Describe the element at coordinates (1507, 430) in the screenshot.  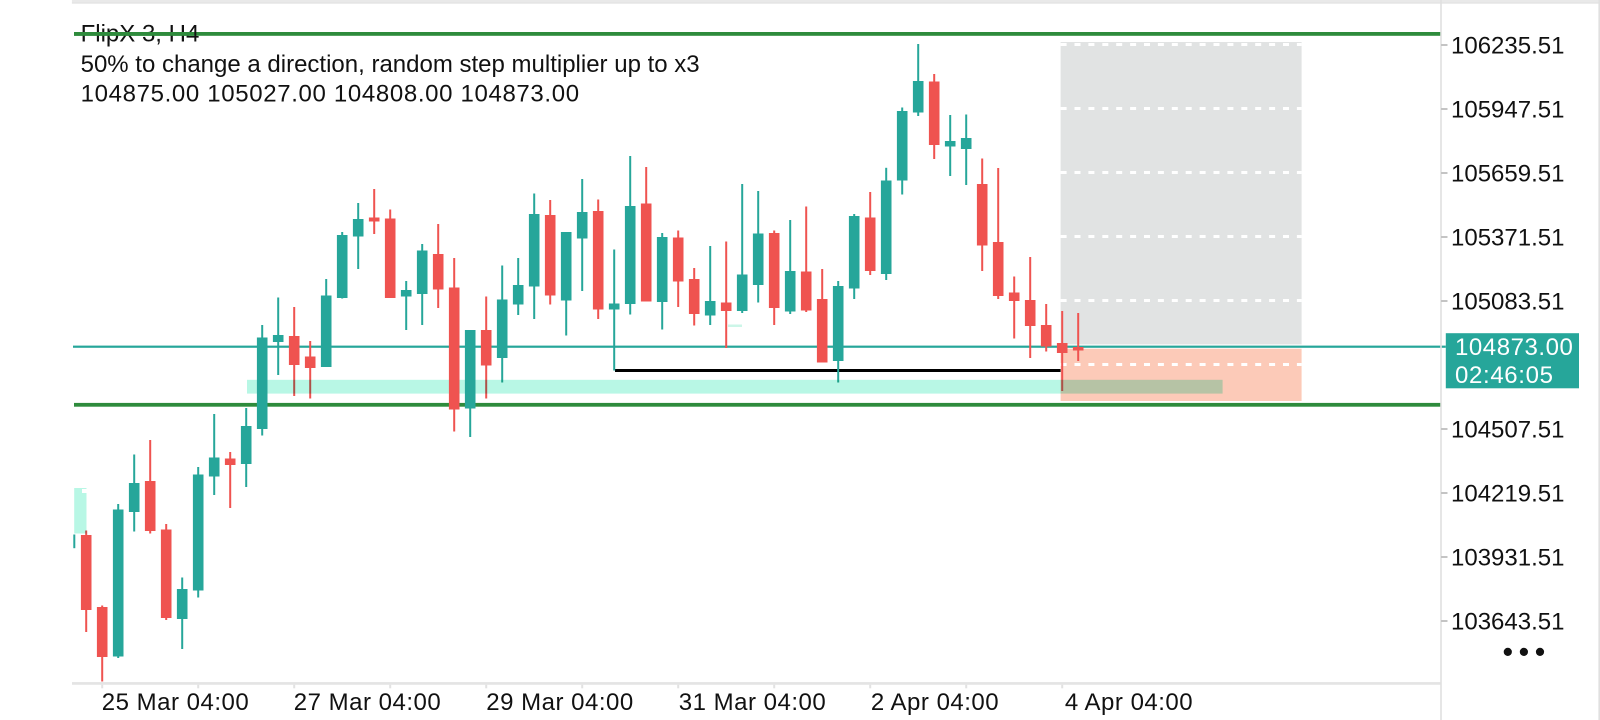
I see `svg-text: 104507.51` at that location.